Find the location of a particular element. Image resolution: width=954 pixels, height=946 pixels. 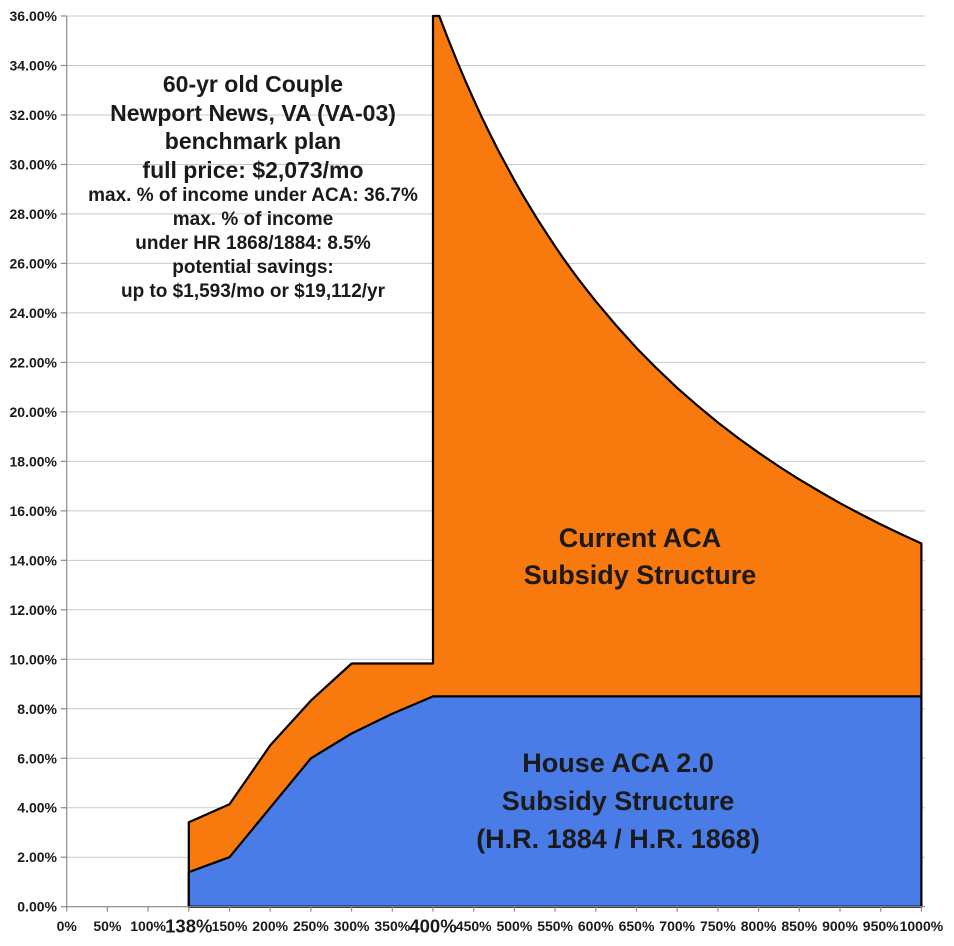

annotation-line: benchmark plan is located at coordinates (253, 141).